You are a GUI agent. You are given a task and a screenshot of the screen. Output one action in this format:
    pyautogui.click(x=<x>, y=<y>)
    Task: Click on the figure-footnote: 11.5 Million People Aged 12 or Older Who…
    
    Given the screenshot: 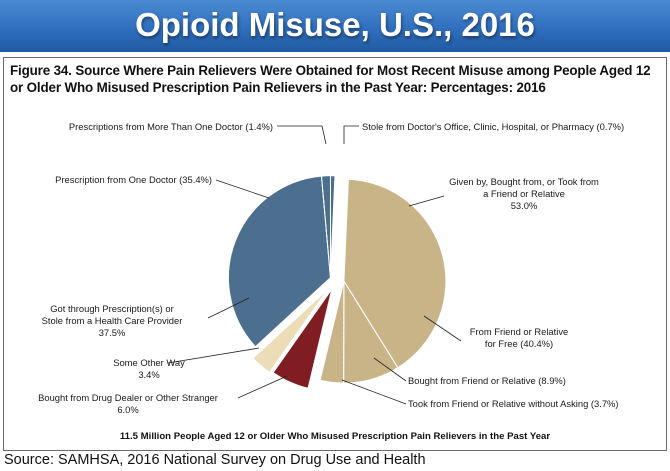 What is the action you would take?
    pyautogui.click(x=335, y=436)
    